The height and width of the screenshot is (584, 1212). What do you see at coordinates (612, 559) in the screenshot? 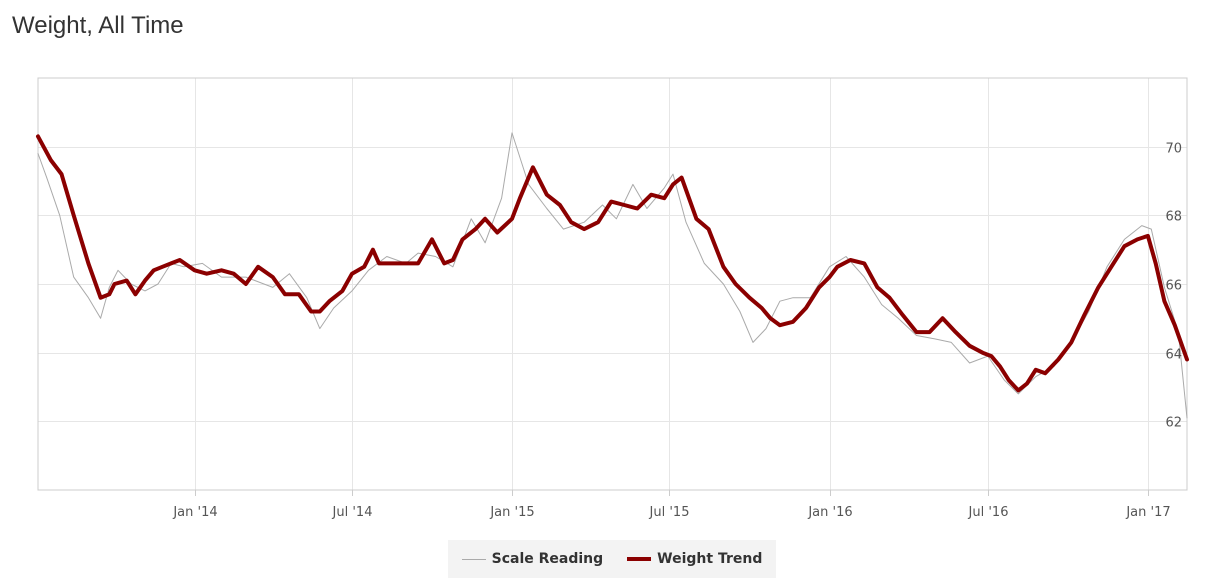
I see `legend: Scale Reading Weight Trend` at bounding box center [612, 559].